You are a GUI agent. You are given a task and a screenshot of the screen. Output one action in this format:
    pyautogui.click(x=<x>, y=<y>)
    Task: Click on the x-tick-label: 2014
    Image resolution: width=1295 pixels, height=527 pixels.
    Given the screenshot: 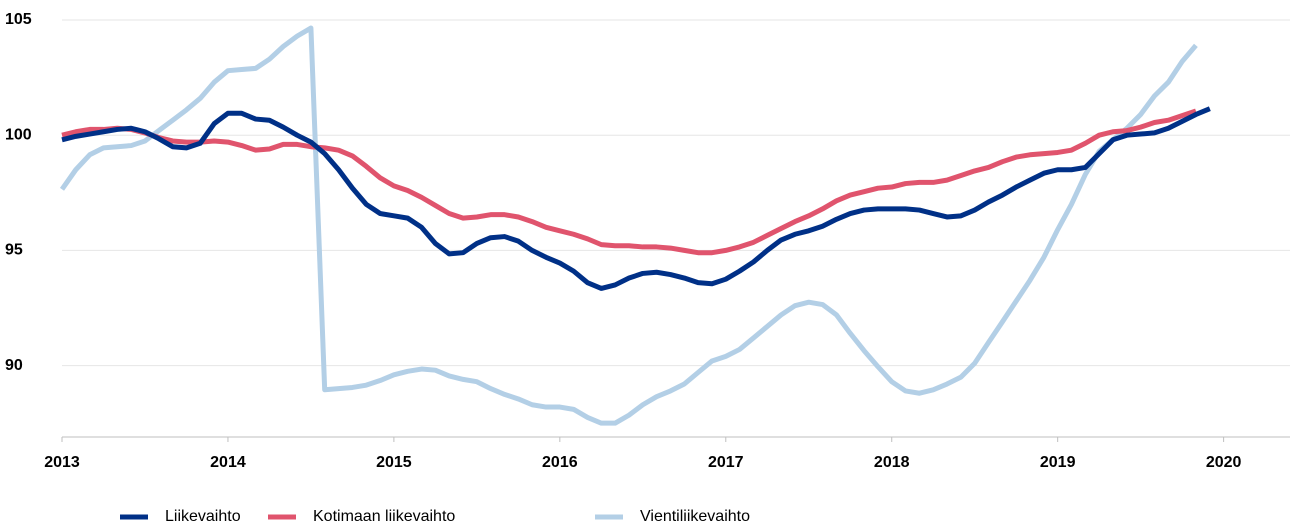 What is the action you would take?
    pyautogui.click(x=228, y=462)
    